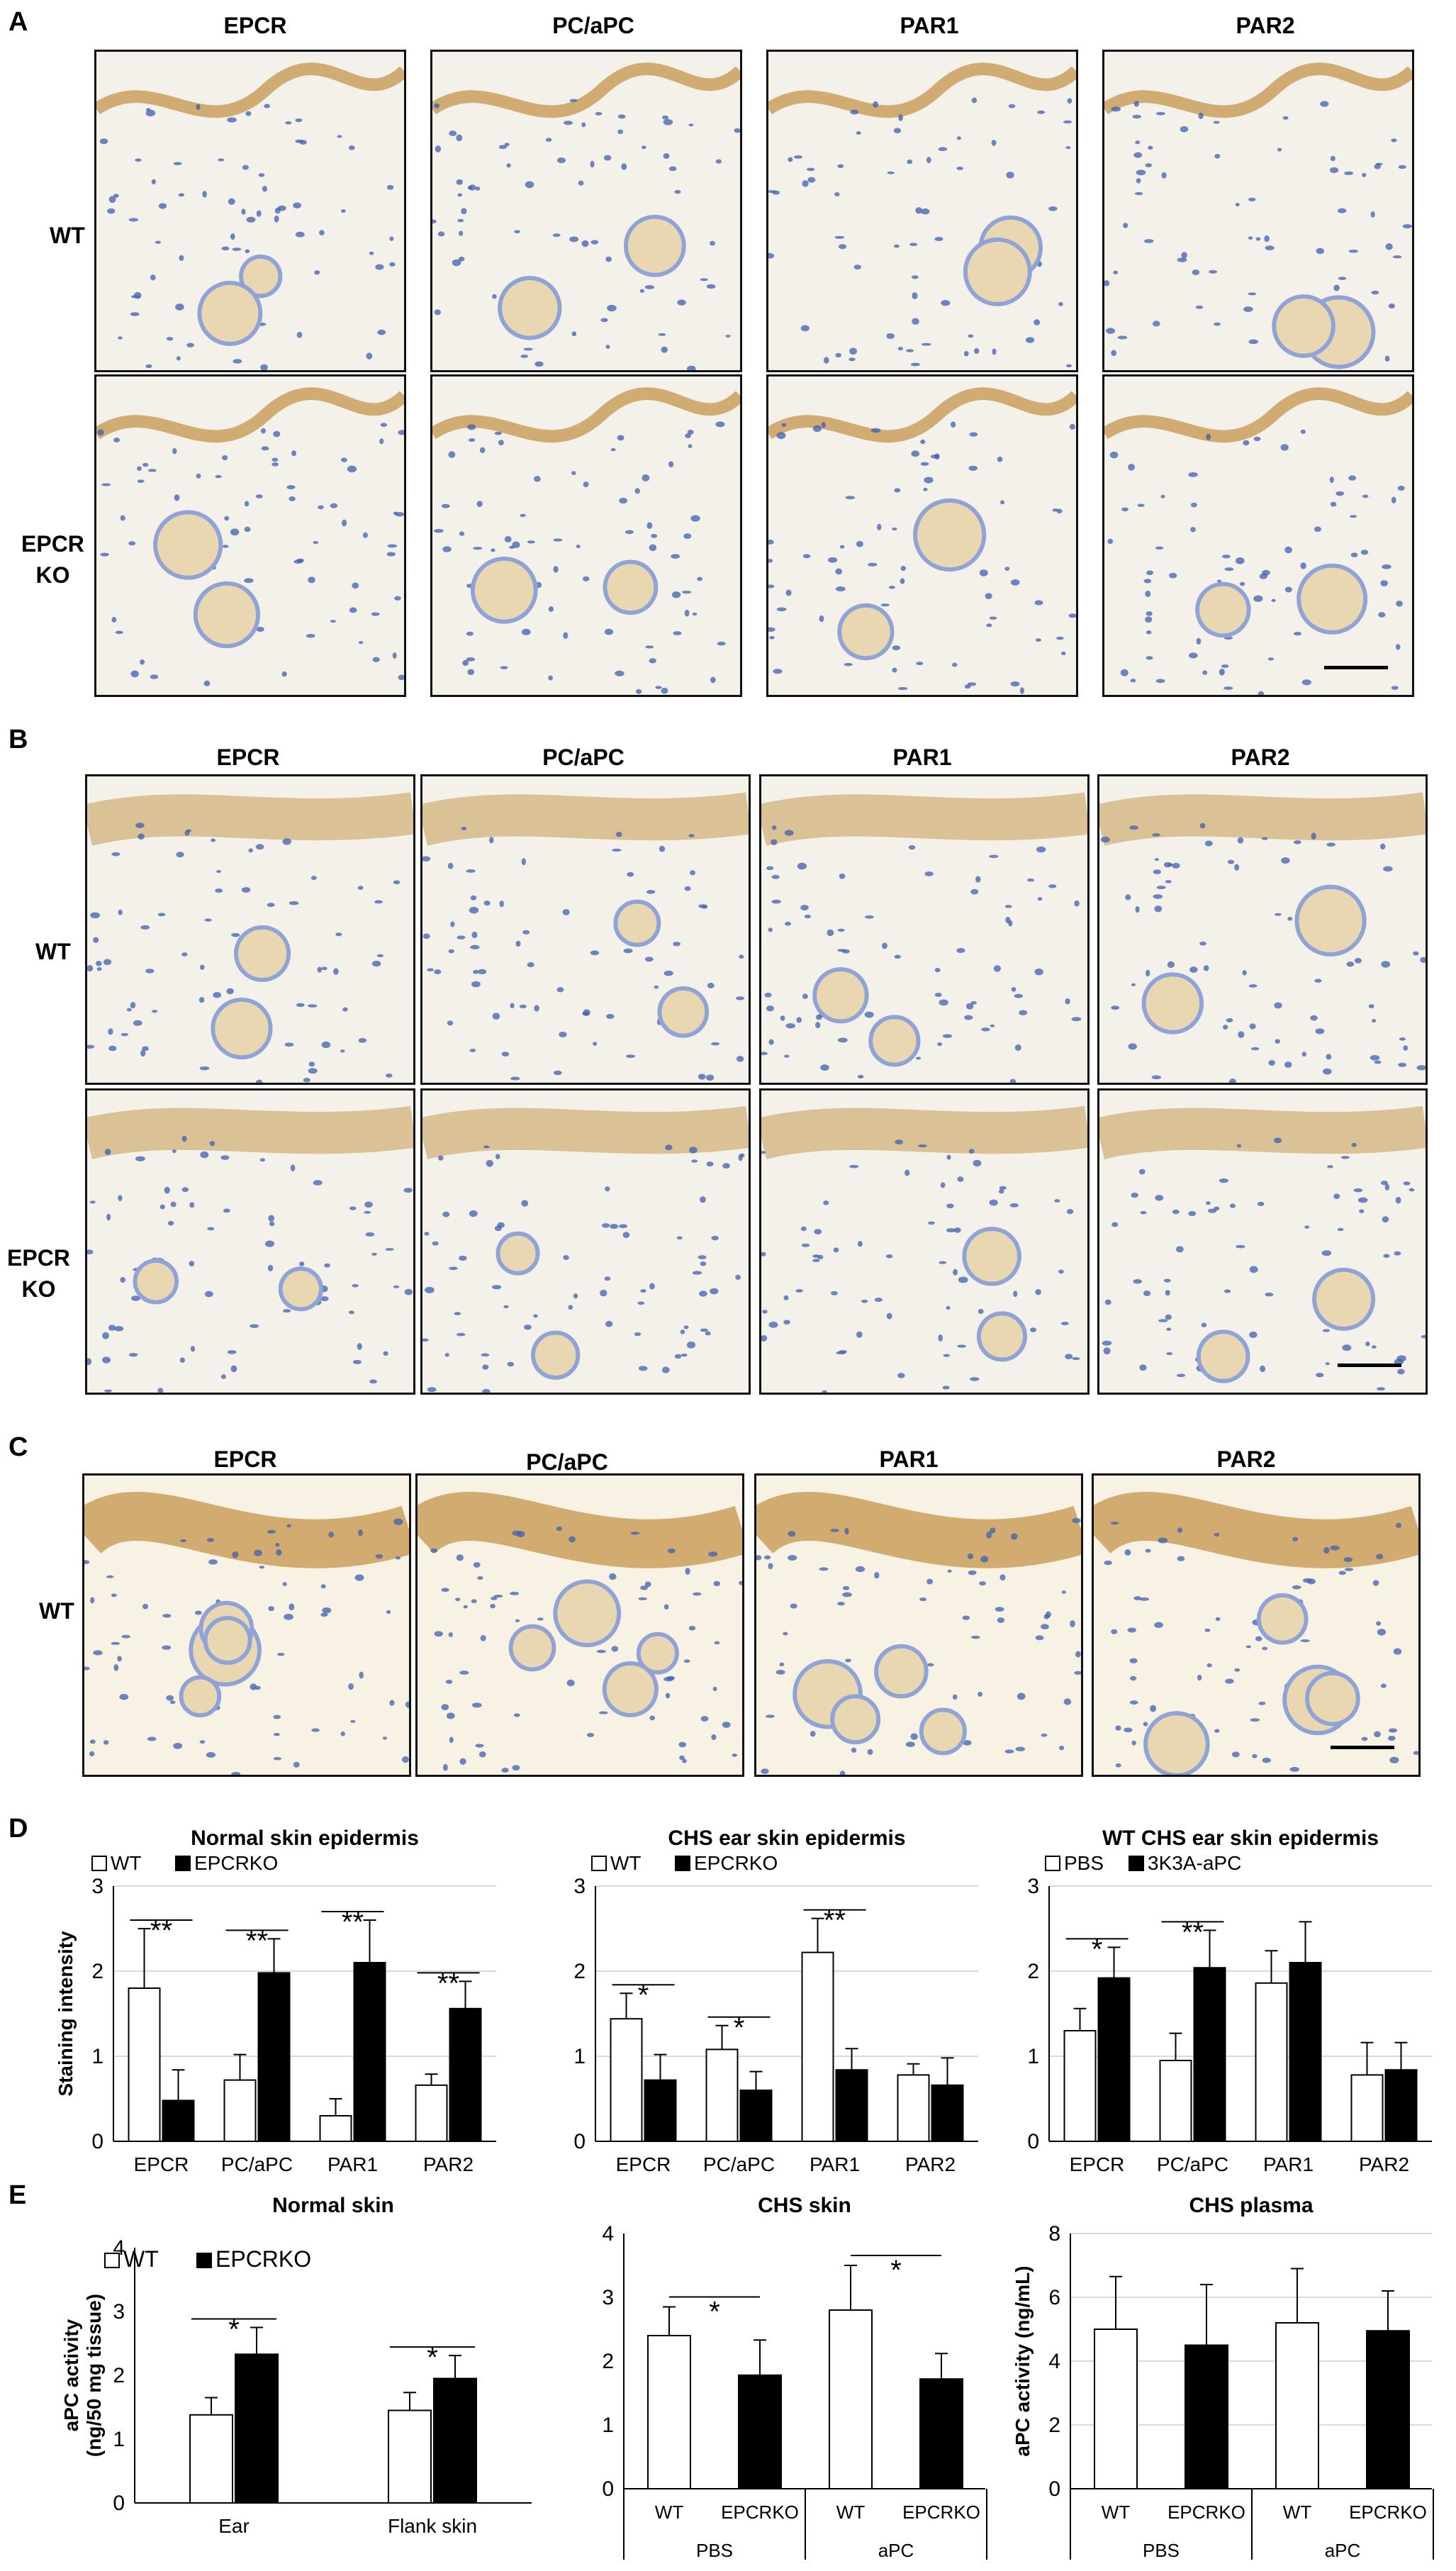 The image size is (1456, 2571). What do you see at coordinates (1265, 25) in the screenshot?
I see `panel-a-column-header: PAR2` at bounding box center [1265, 25].